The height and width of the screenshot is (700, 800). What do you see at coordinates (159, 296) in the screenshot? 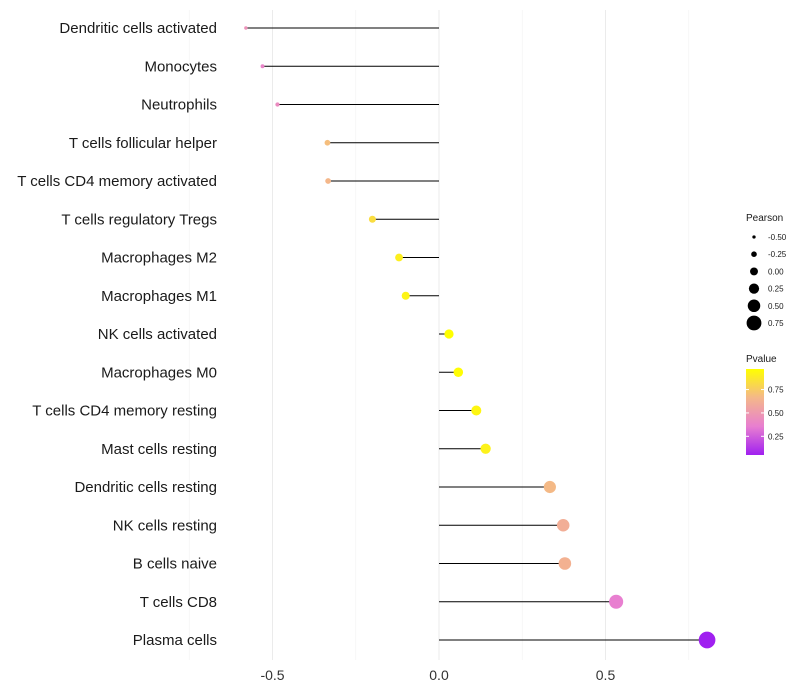
I see `category-label: Macrophages M1` at bounding box center [159, 296].